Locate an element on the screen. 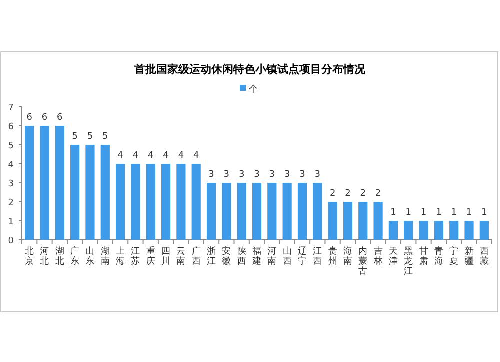 This screenshot has height=362, width=500. xtick: 吉林 is located at coordinates (378, 257).